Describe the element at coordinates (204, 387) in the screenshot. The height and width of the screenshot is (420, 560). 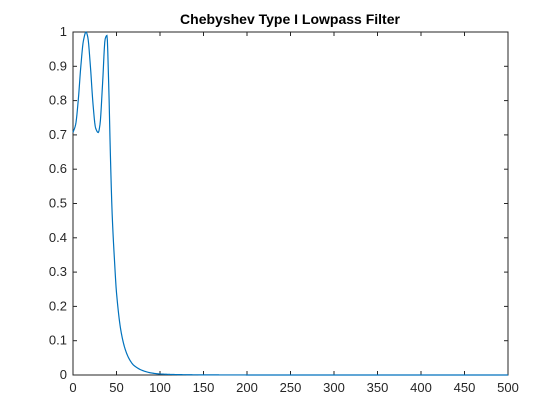
I see `x-tick-label: 150` at that location.